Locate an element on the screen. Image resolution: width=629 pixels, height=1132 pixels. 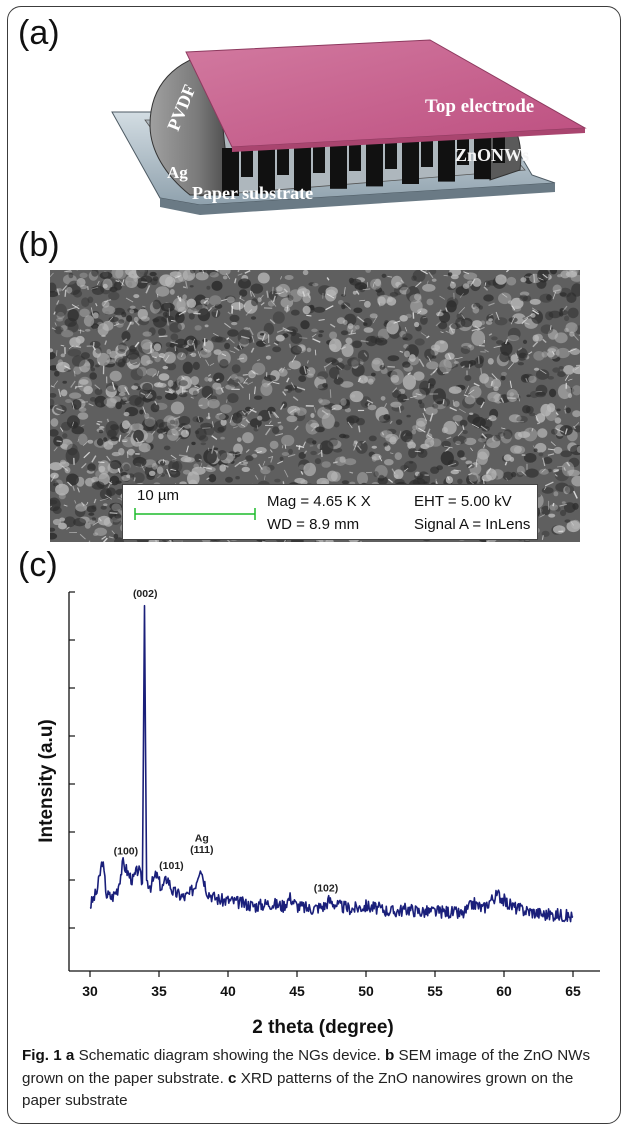
zno-nanowires is located at coordinates (363, 164).